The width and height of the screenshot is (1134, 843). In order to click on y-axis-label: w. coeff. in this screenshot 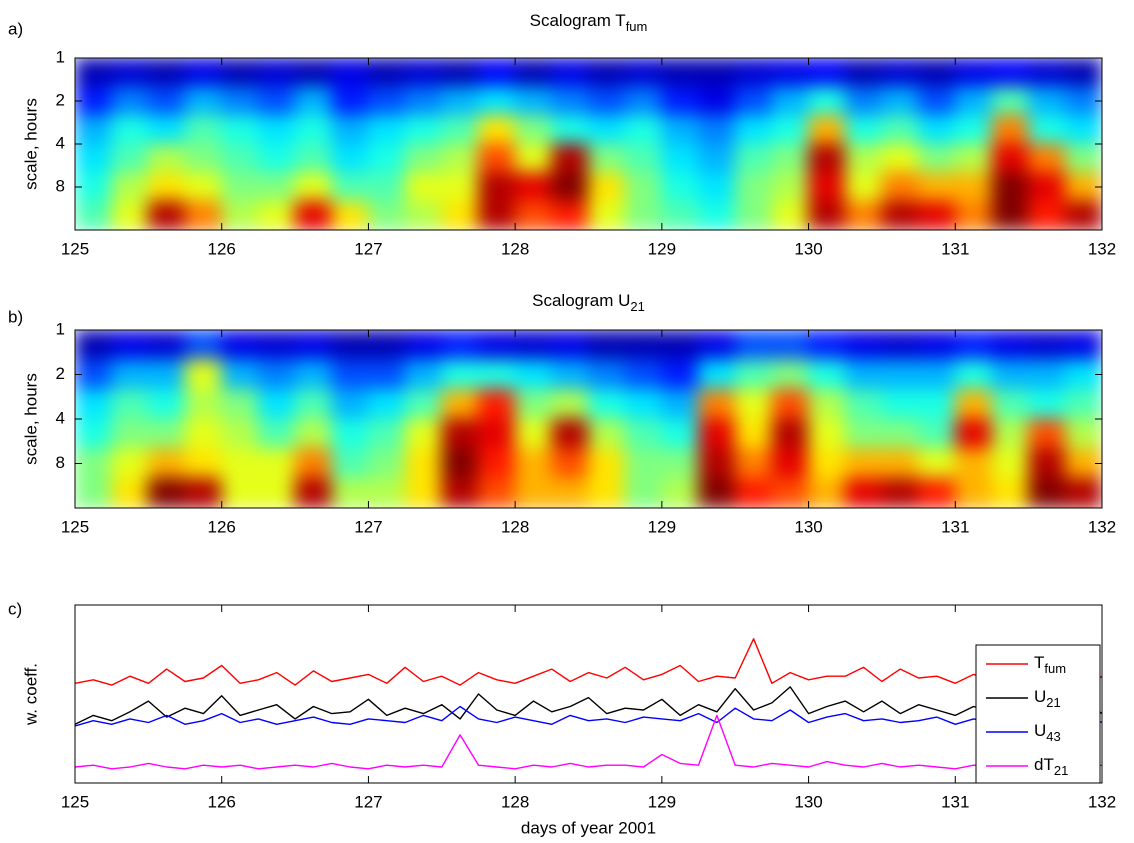, I will do `click(30, 694)`.